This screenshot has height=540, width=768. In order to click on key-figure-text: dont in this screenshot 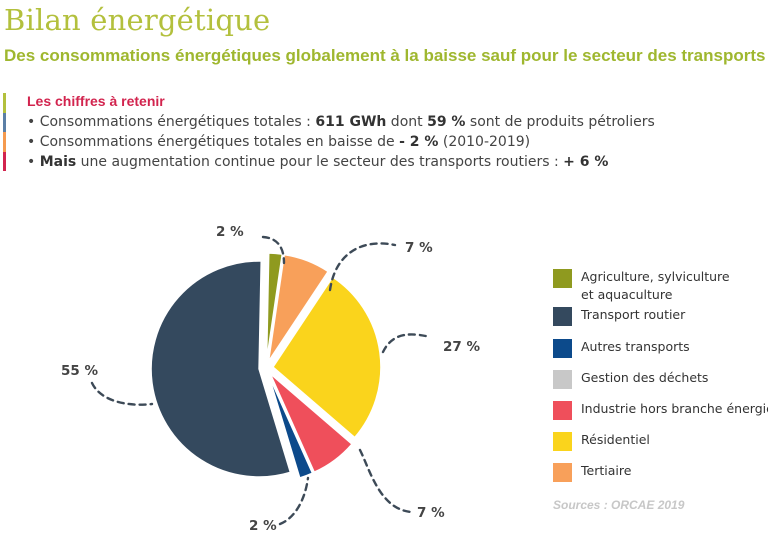, I will do `click(407, 122)`.